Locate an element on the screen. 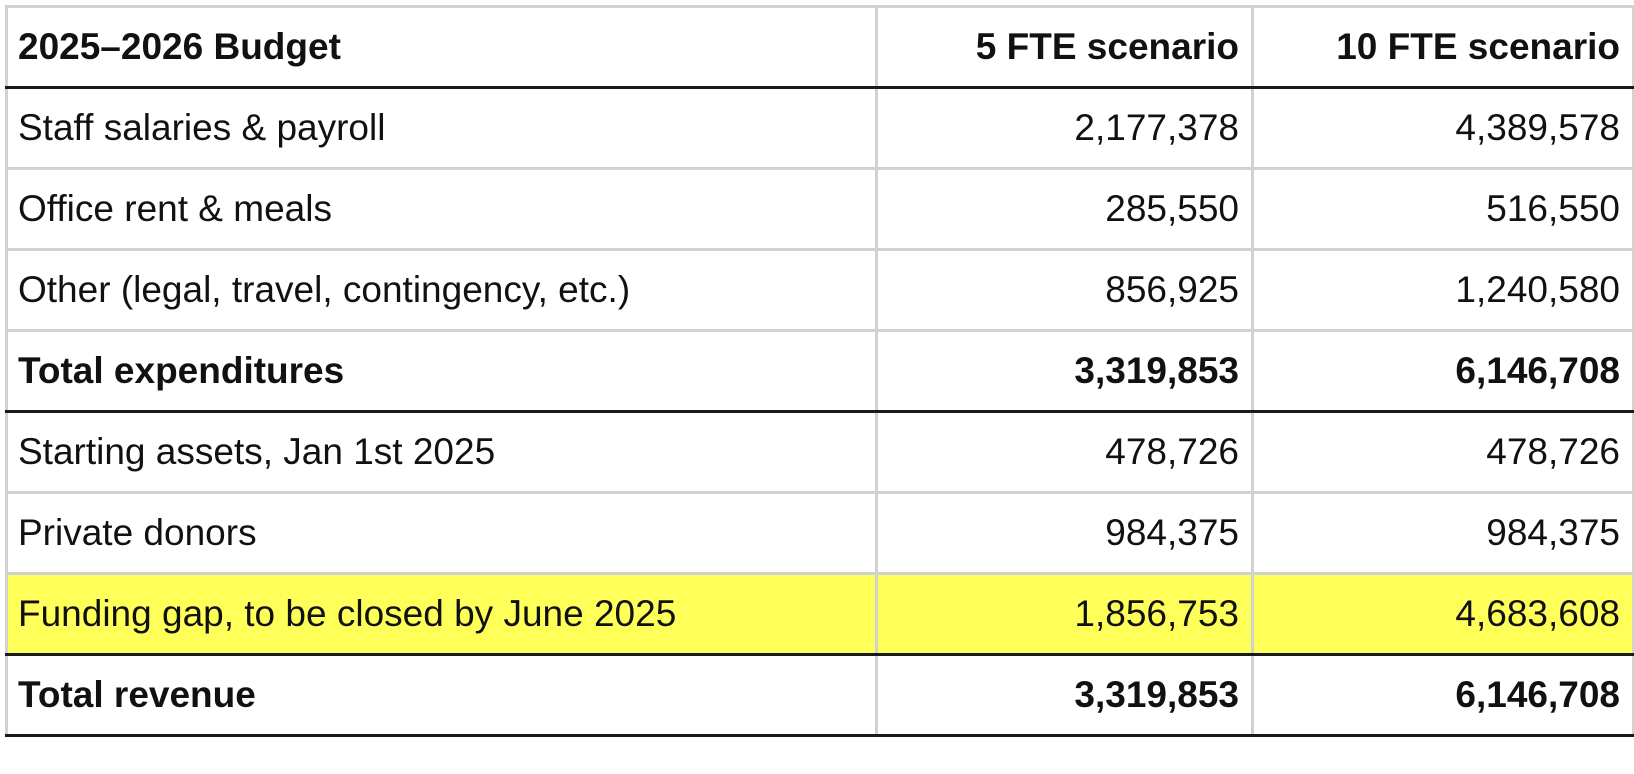 This screenshot has height=774, width=1634. row-office-rent: Office rent & meals 285,550 516,550 is located at coordinates (819, 209).